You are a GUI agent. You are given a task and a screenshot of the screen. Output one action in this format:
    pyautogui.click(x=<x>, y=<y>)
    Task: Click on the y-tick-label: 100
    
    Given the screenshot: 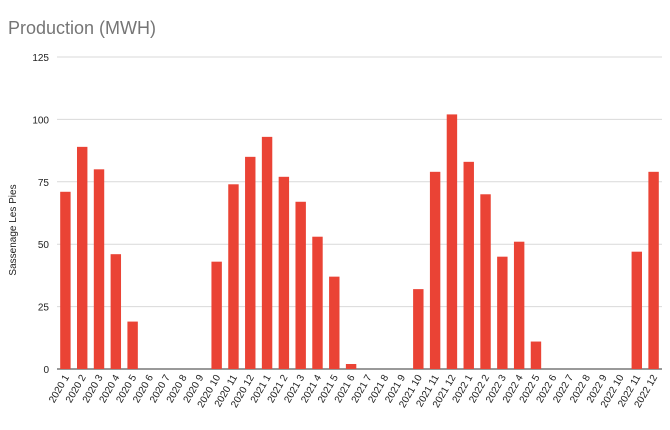 What is the action you would take?
    pyautogui.click(x=40, y=120)
    